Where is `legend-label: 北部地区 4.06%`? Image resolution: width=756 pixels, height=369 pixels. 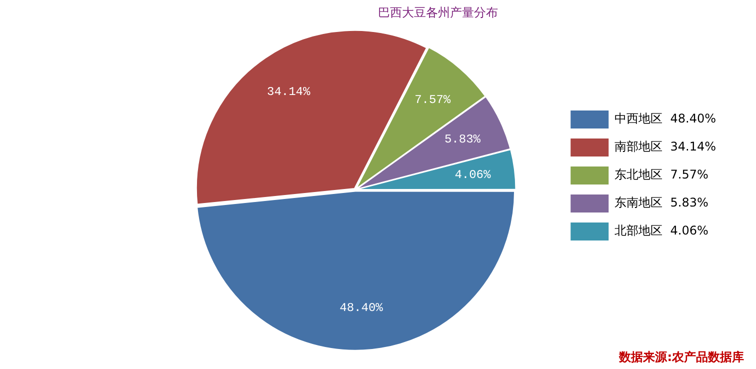 legend-label: 北部地区 4.06% is located at coordinates (661, 231).